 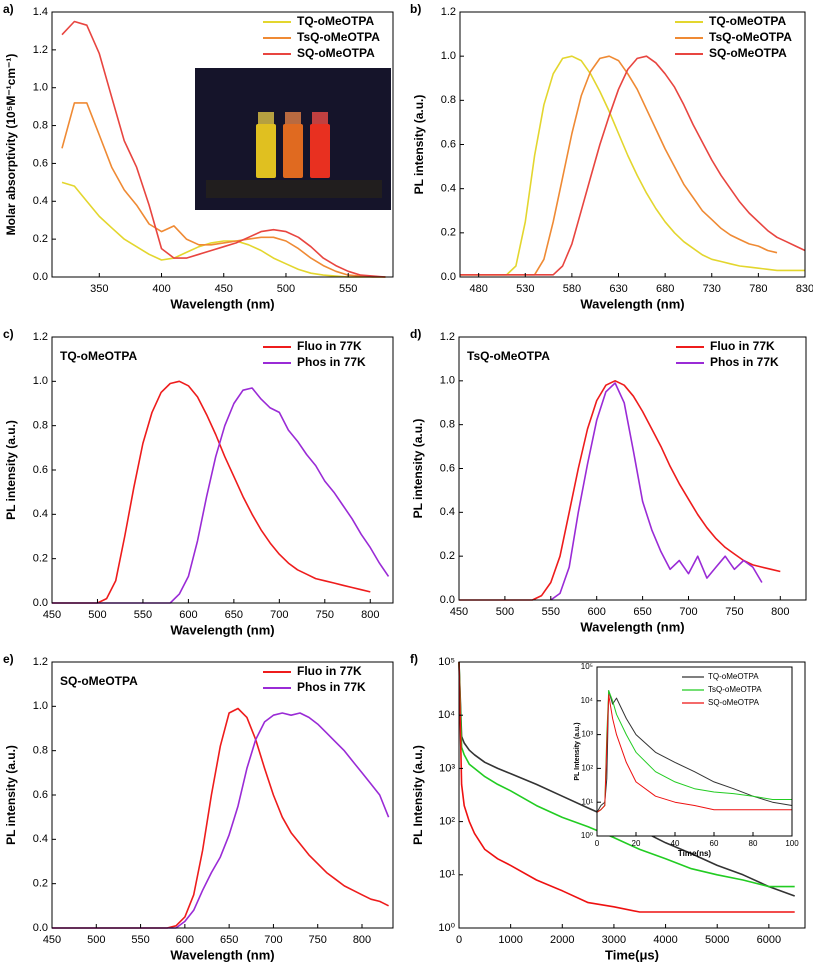 What do you see at coordinates (636, 843) in the screenshot?
I see `x-tick-label: 20` at bounding box center [636, 843].